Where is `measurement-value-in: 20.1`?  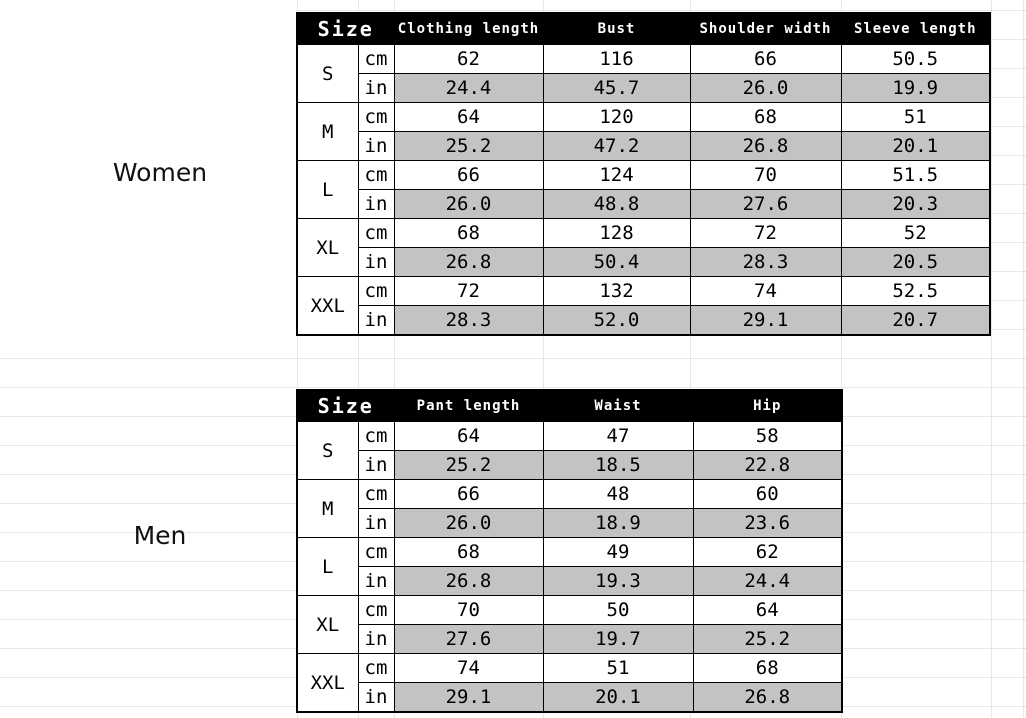 measurement-value-in: 20.1 is located at coordinates (915, 146).